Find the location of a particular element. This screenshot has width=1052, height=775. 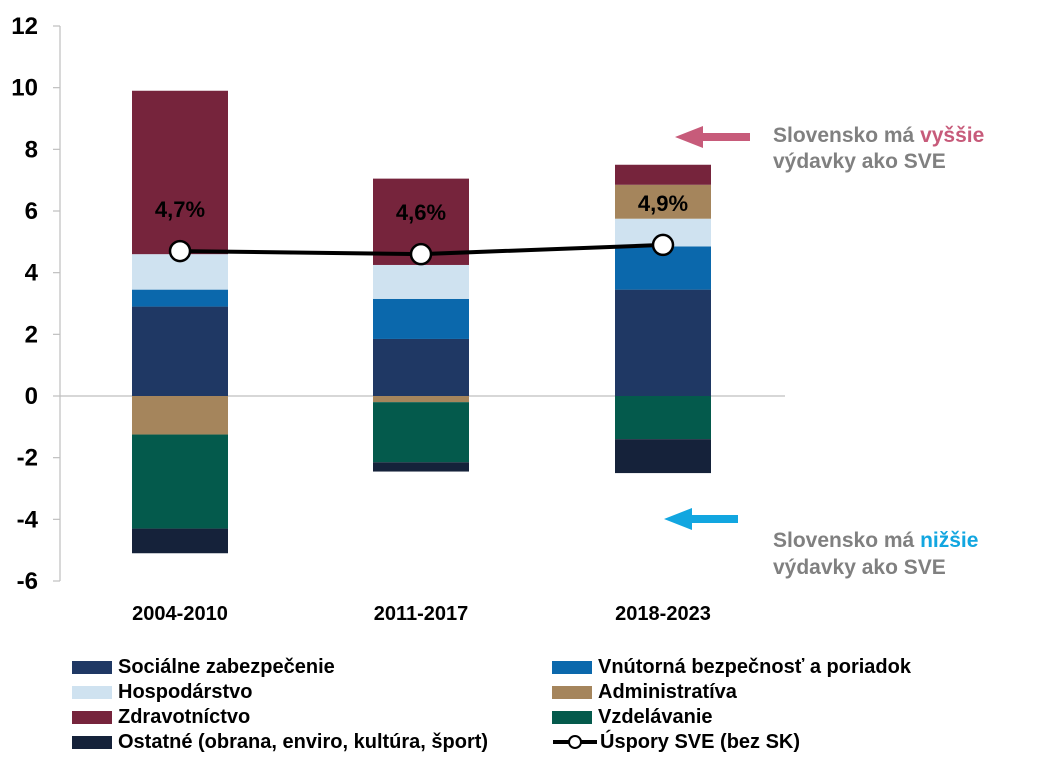

note-higher-prefix: Slovensko má is located at coordinates (846, 135).